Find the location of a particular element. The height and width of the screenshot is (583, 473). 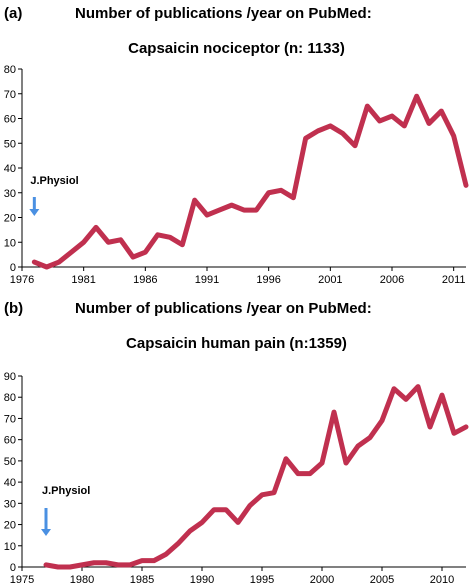

chart-title: Capsaicin human pain (n:1359) is located at coordinates (236, 343).